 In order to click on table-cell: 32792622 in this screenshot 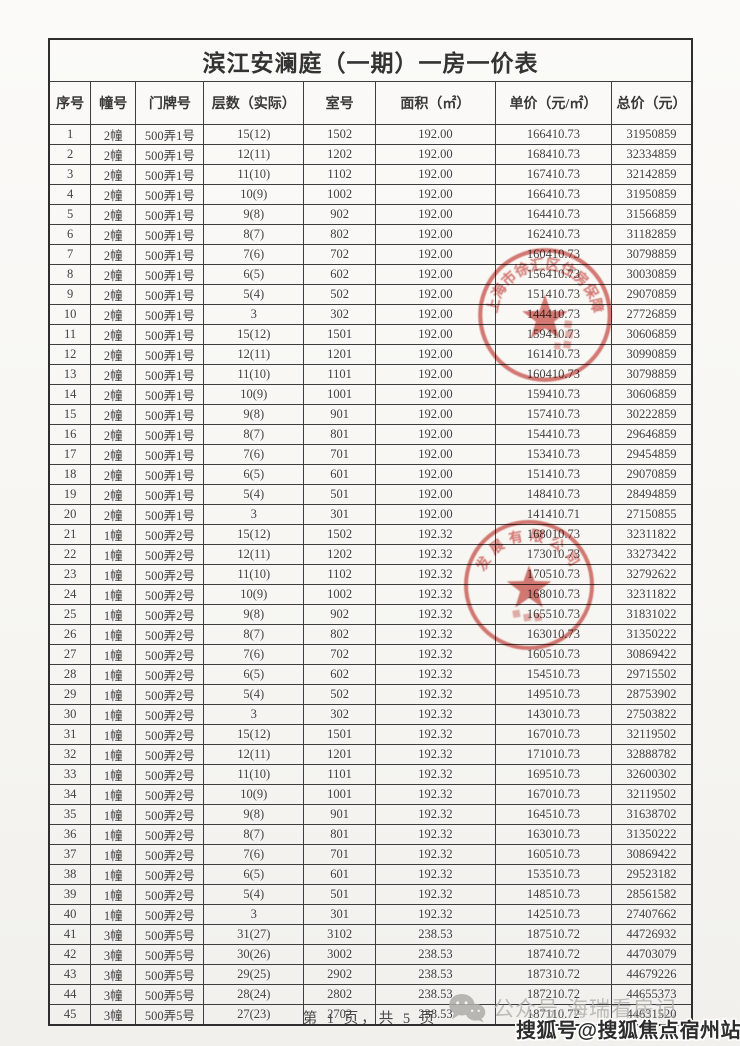, I will do `click(652, 574)`.